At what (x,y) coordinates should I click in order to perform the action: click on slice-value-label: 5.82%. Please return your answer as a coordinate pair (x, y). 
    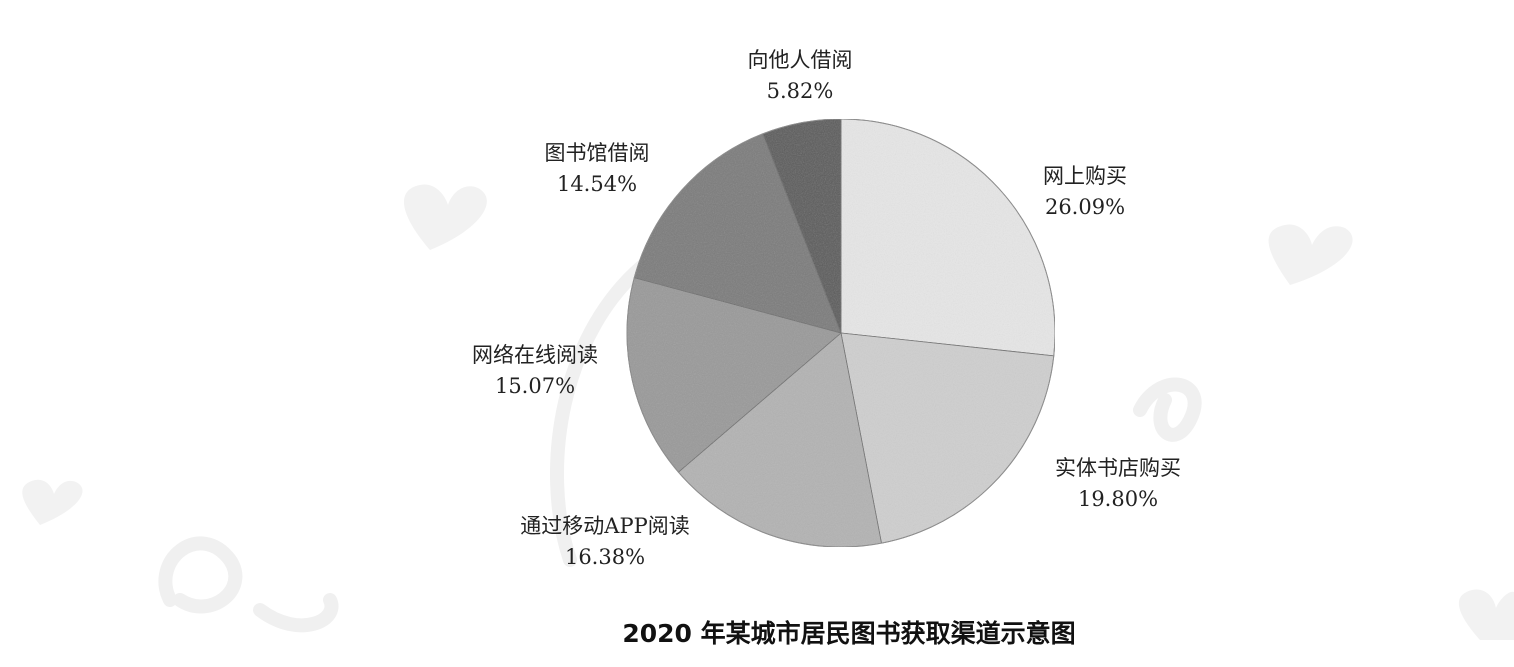
    Looking at the image, I should click on (800, 91).